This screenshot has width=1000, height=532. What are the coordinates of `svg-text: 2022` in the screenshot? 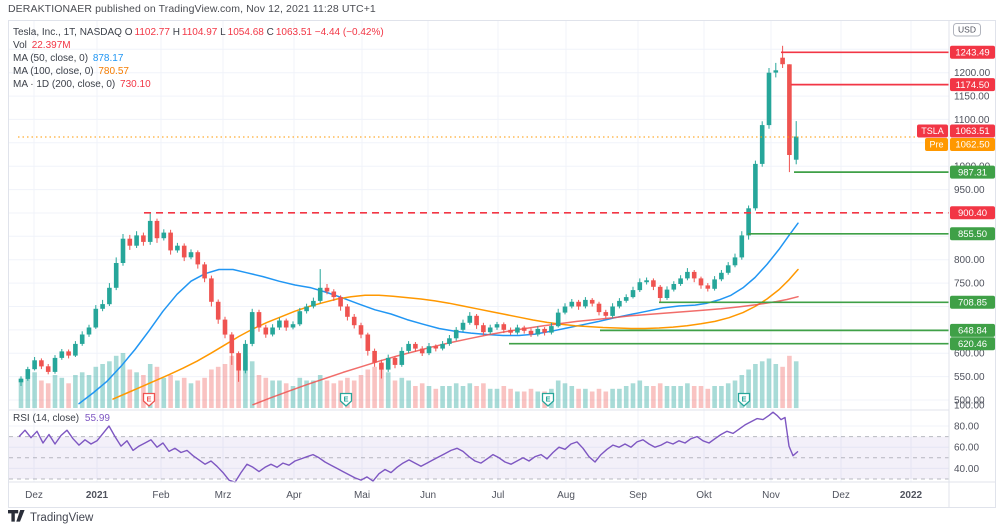 It's located at (911, 495).